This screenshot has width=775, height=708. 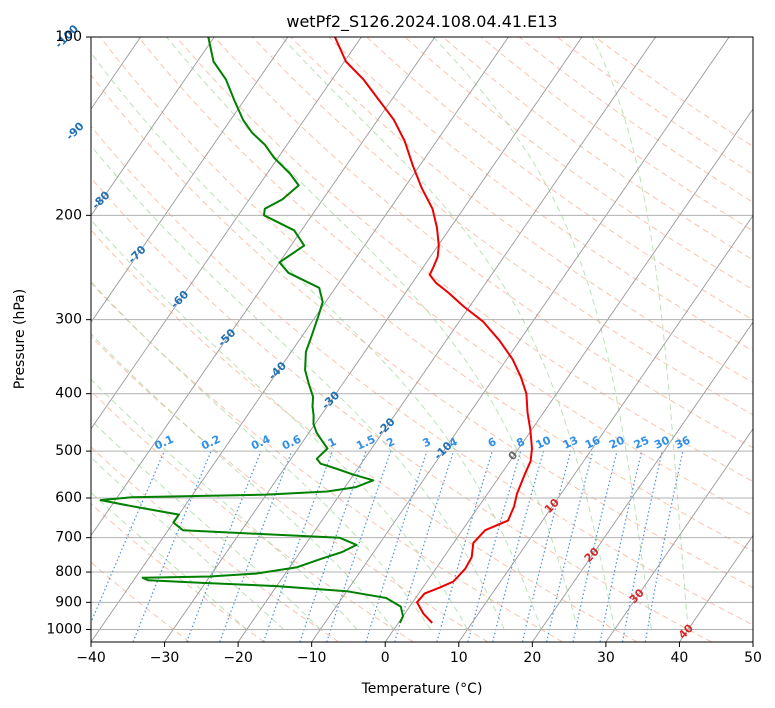 I want to click on mixing-ratio-label: 20, so click(x=617, y=442).